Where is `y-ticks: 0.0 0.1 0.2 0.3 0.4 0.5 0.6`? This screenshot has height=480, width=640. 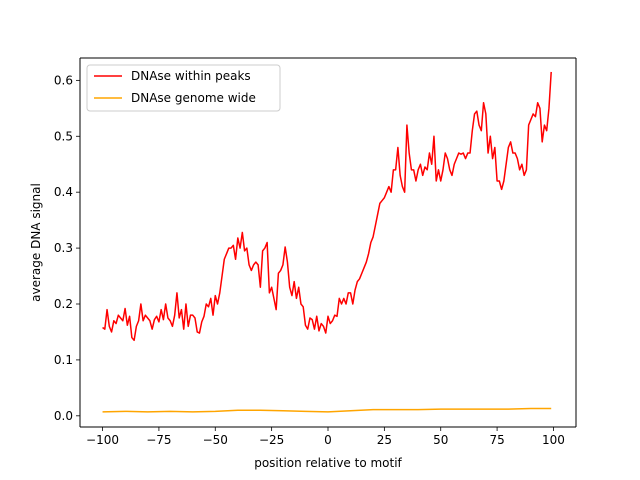 y-ticks: 0.0 0.1 0.2 0.3 0.4 0.5 0.6 is located at coordinates (67, 248).